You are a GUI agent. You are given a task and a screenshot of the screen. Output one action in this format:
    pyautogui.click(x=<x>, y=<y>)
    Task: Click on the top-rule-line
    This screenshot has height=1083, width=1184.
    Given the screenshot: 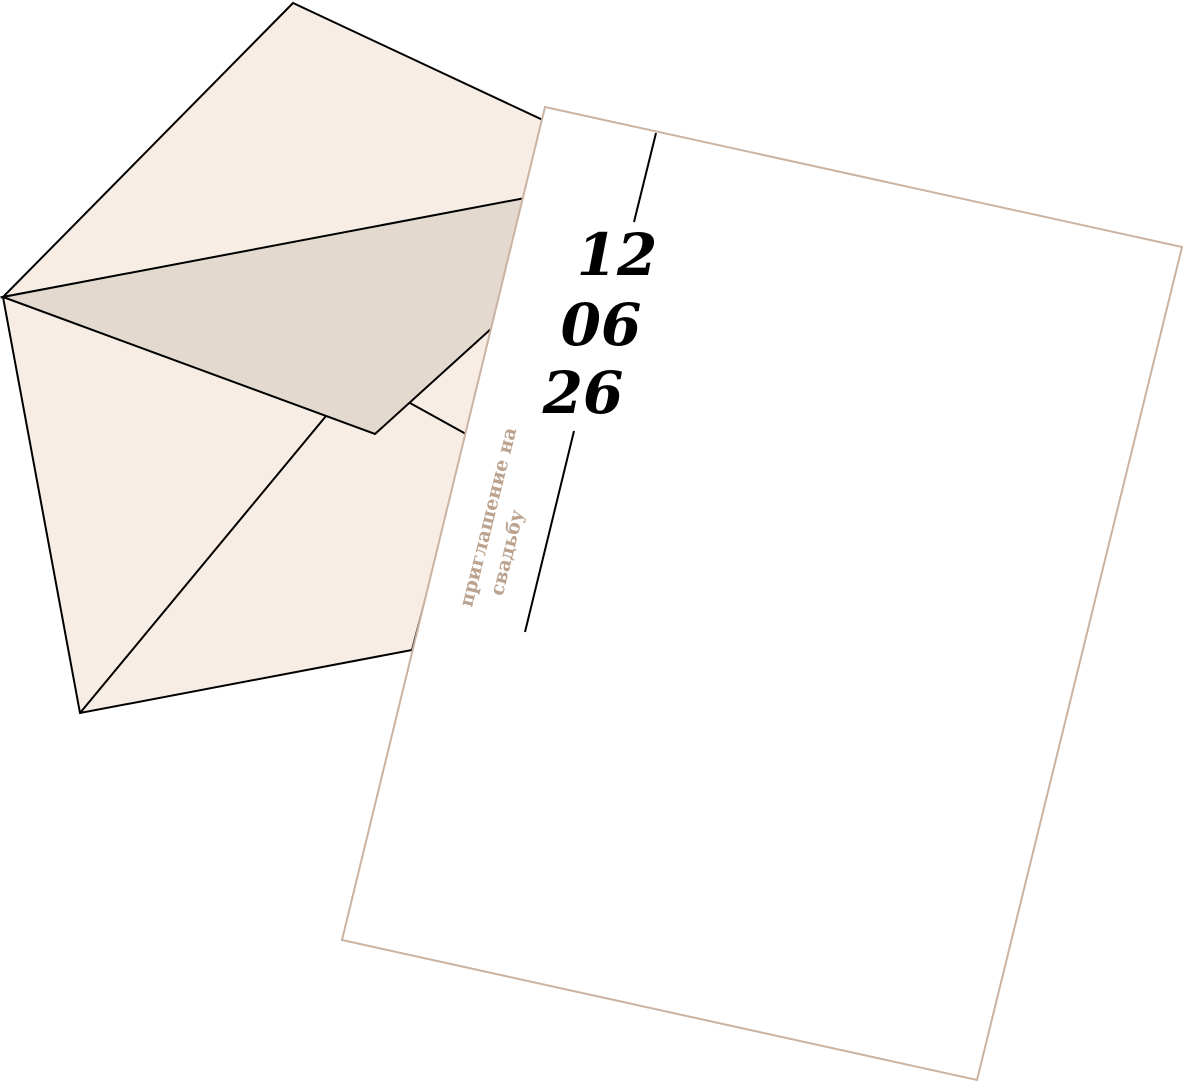 What is the action you would take?
    pyautogui.click(x=645, y=177)
    